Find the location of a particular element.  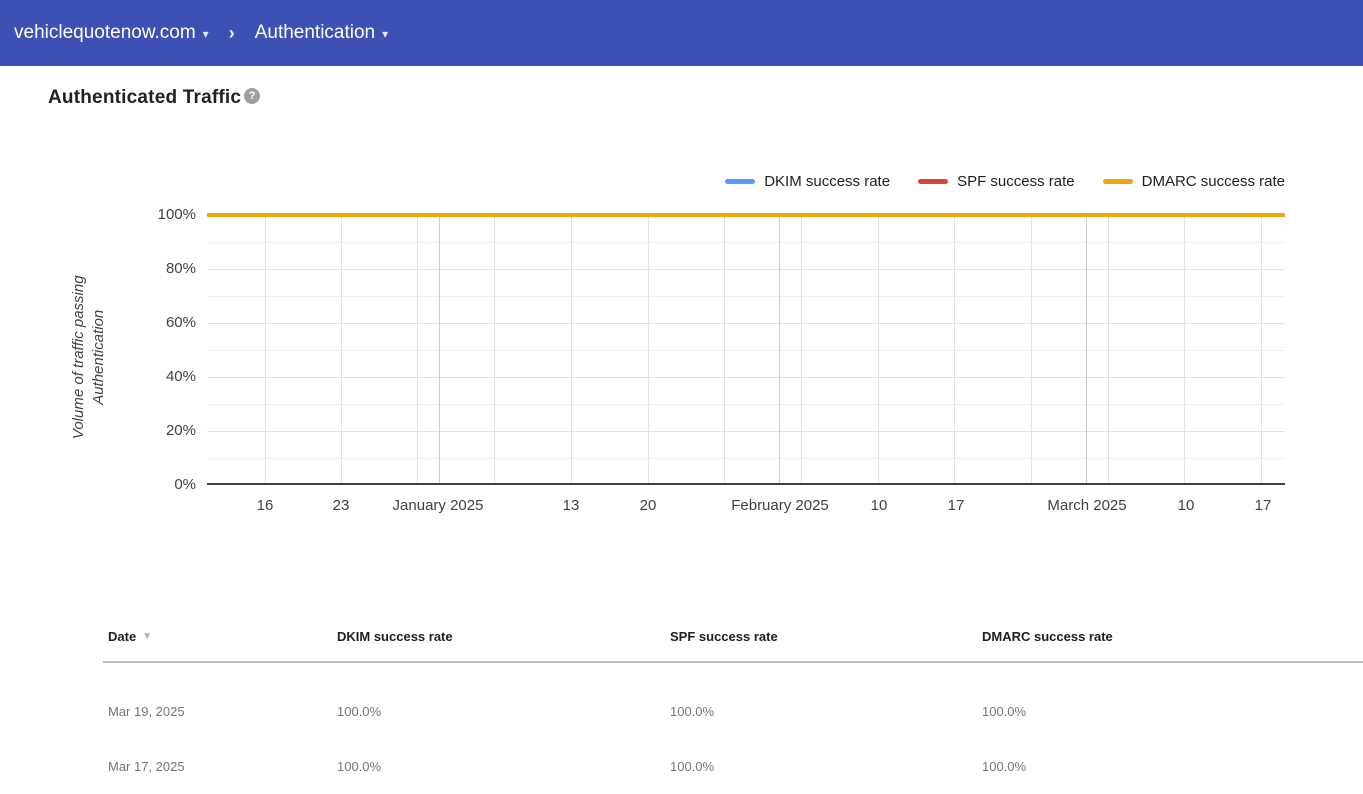

legend-item: SPF success rate is located at coordinates (996, 181).